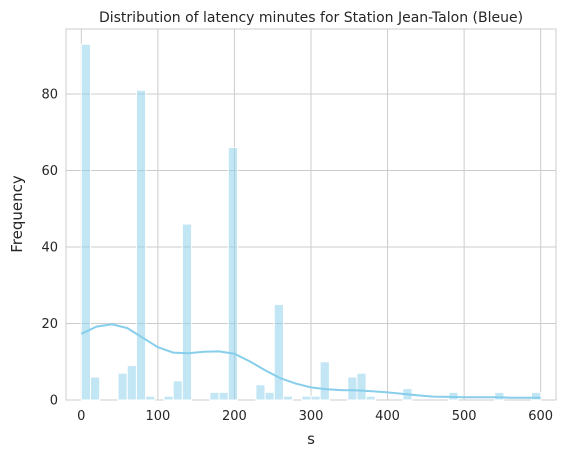 The image size is (566, 457). I want to click on x-tick-label: 400, so click(387, 416).